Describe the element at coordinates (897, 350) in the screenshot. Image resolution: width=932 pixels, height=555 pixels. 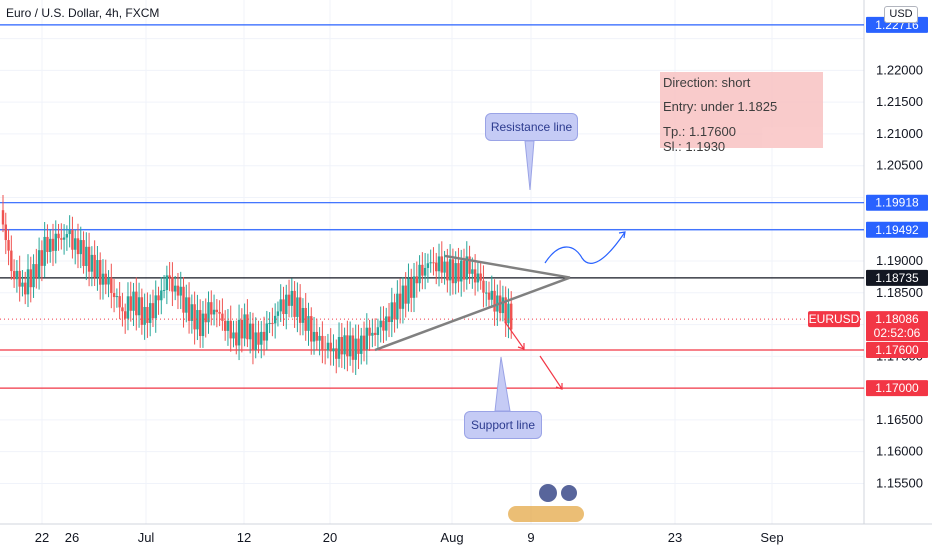
I see `price-tag-label: 1.17600` at that location.